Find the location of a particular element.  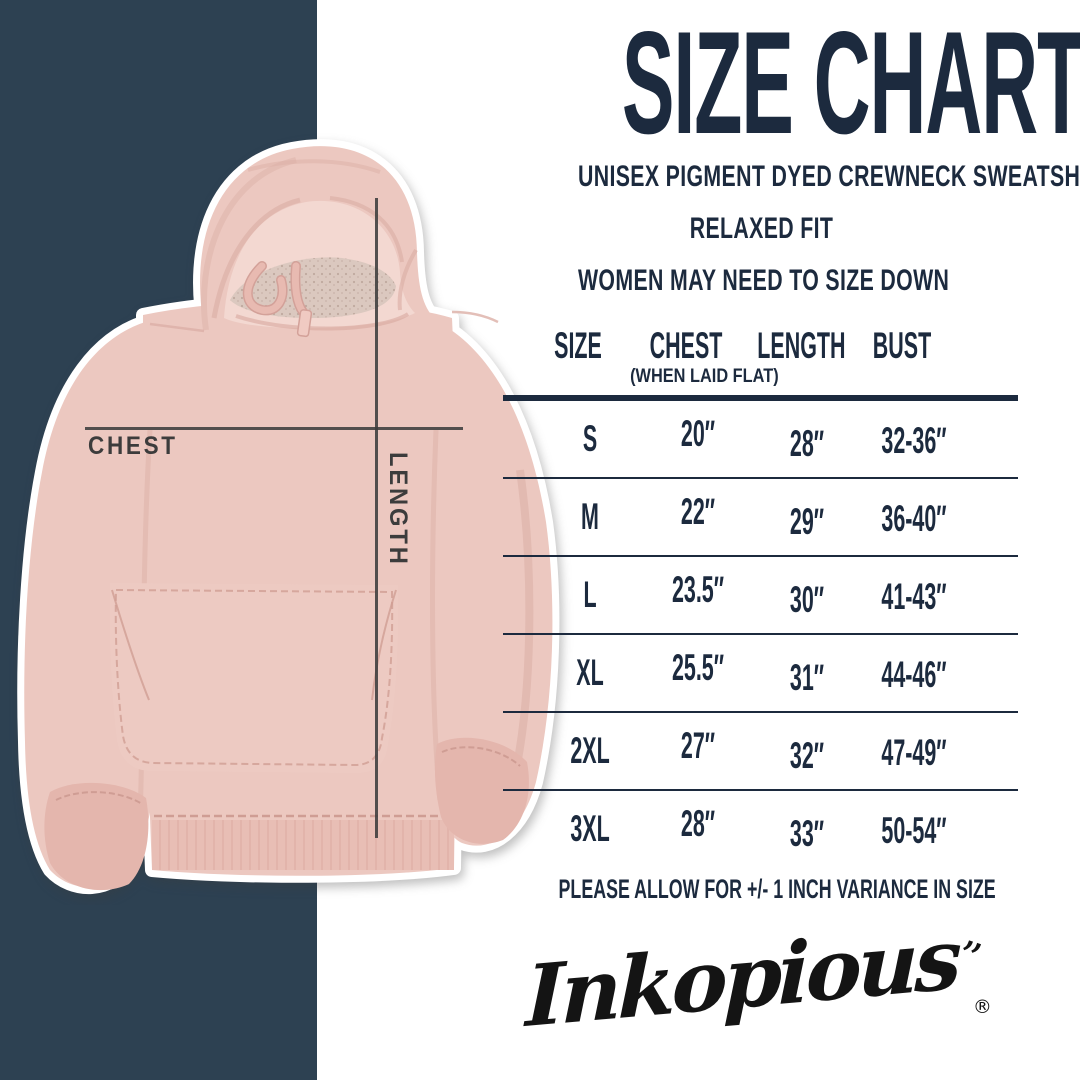

chest-measure-line is located at coordinates (274, 428).